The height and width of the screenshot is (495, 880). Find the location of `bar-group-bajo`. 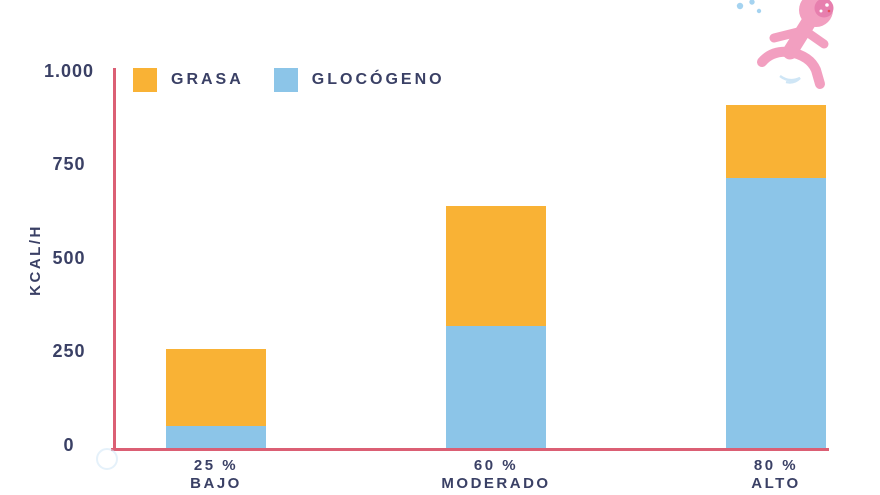

bar-group-bajo is located at coordinates (216, 398).